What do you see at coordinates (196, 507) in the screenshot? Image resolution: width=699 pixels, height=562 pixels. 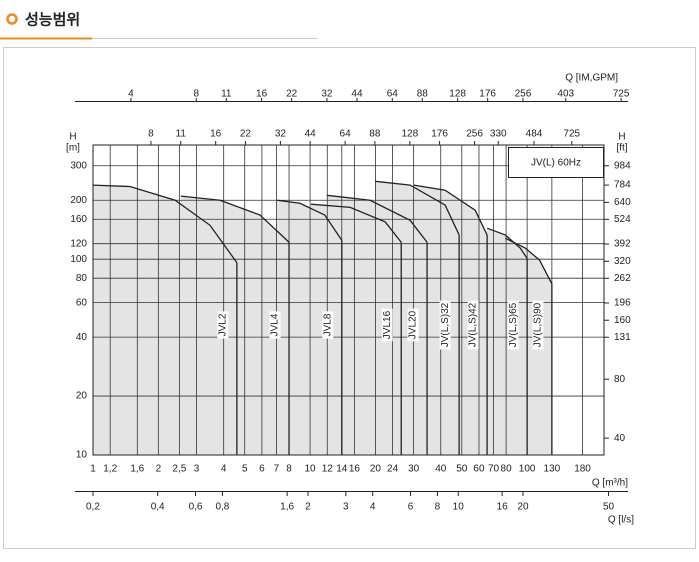 I see `x4-tick-label: 0,6` at bounding box center [196, 507].